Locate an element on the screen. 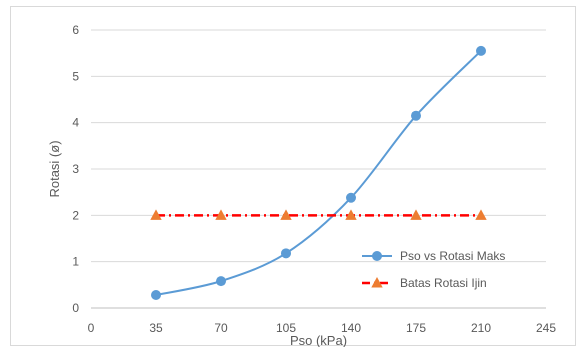 The image size is (587, 352). legend: Pso vs Rotasi Maks Batas Rotasi Ijin is located at coordinates (433, 269).